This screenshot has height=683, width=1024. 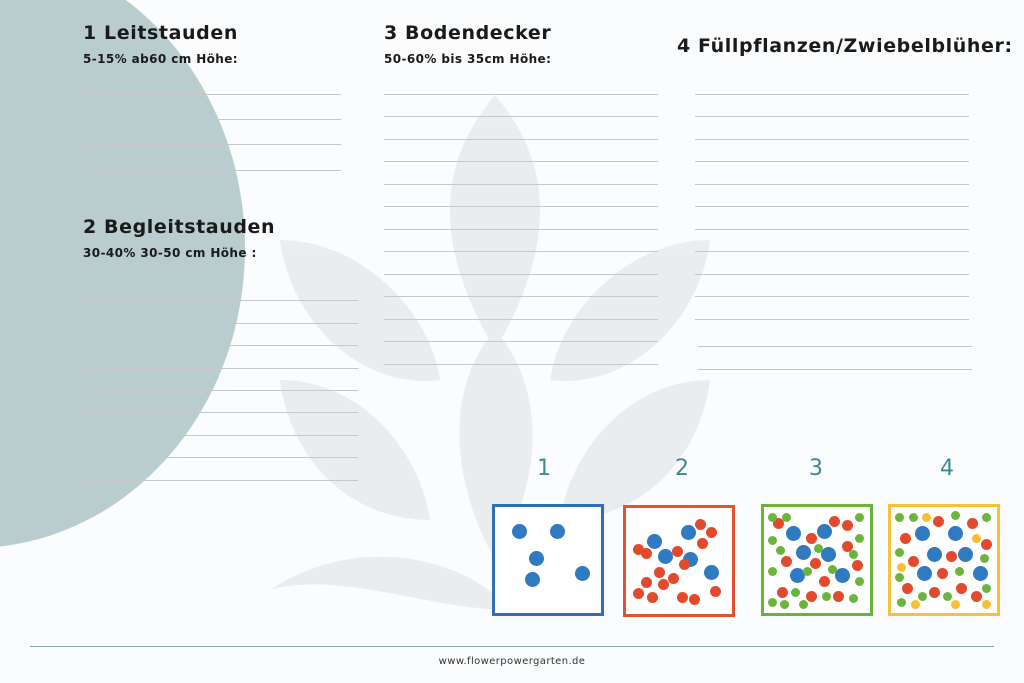 I want to click on section-subtitle: 50-60% bis 35cm Höhe:, so click(x=468, y=59).